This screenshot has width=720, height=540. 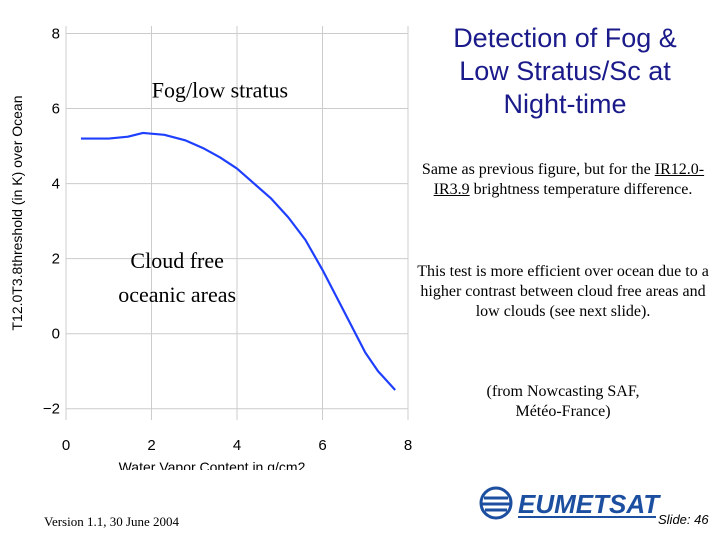 I want to click on chart-annotation: Cloud free, so click(x=176, y=260).